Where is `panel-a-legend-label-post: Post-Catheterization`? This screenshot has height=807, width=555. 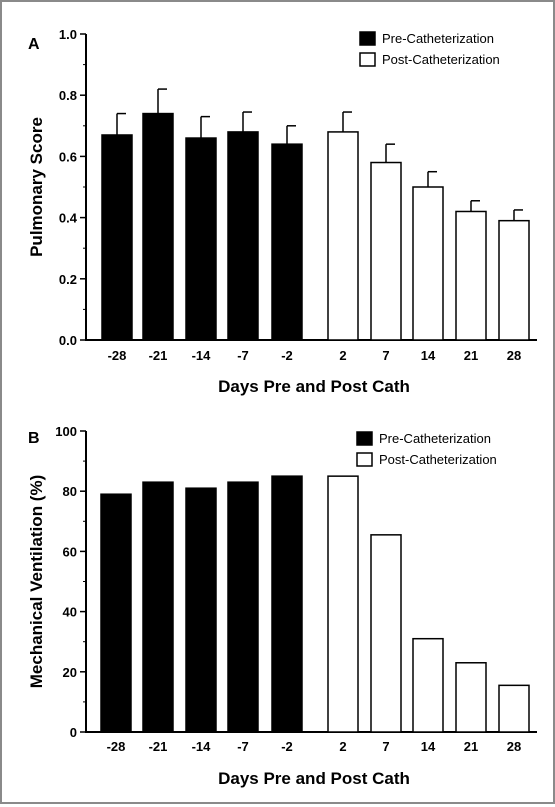
panel-a-legend-label-post: Post-Catheterization is located at coordinates (441, 59).